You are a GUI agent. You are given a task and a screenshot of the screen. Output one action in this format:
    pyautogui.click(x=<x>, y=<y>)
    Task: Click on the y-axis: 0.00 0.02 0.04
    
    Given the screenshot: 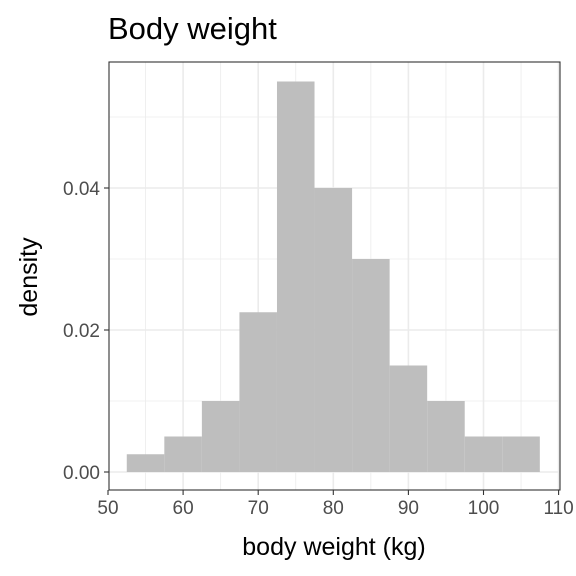 What is the action you would take?
    pyautogui.click(x=86, y=331)
    